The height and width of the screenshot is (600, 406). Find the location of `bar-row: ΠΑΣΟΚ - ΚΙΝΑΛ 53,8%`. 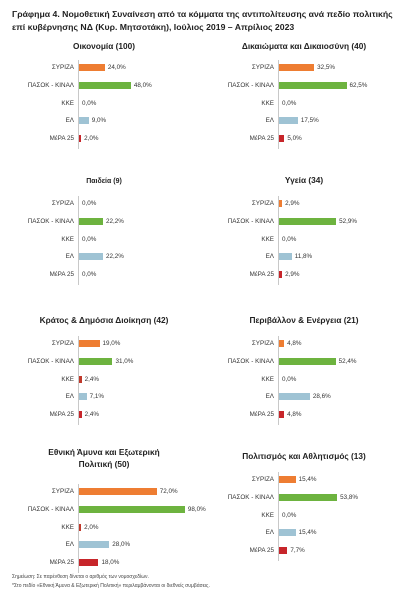

bar-row: ΠΑΣΟΚ - ΚΙΝΑΛ 53,8% is located at coordinates (304, 498).